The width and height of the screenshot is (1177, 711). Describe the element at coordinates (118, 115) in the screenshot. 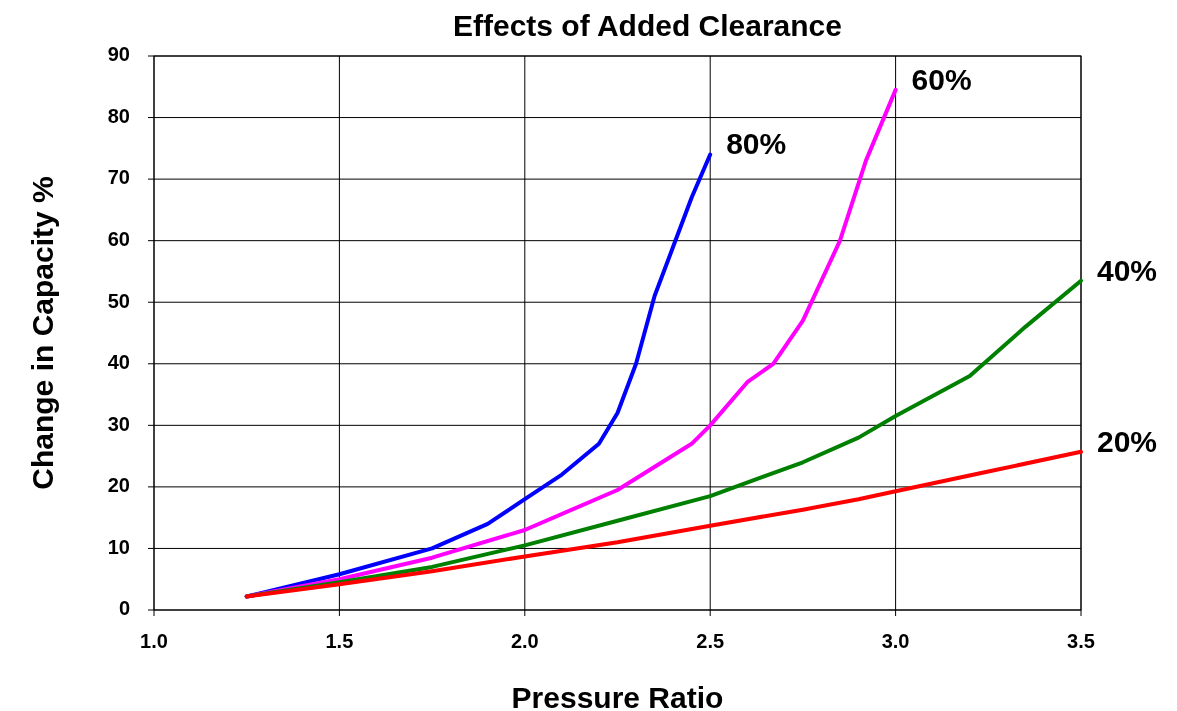

I see `y-tick-label: 80` at that location.